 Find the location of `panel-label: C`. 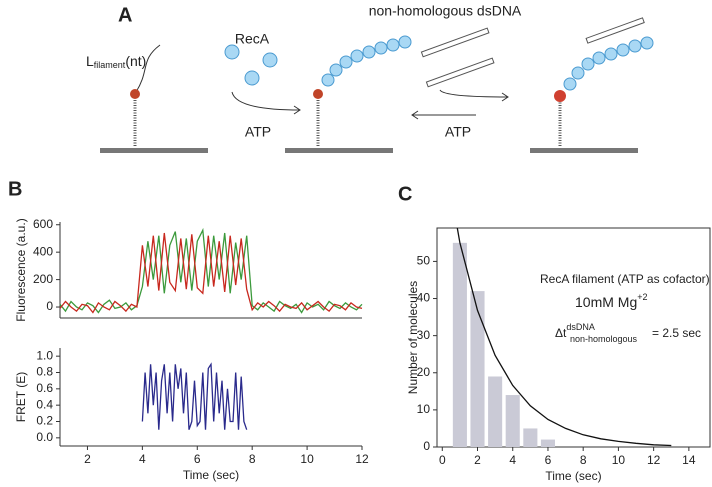

panel-label: C is located at coordinates (405, 194).